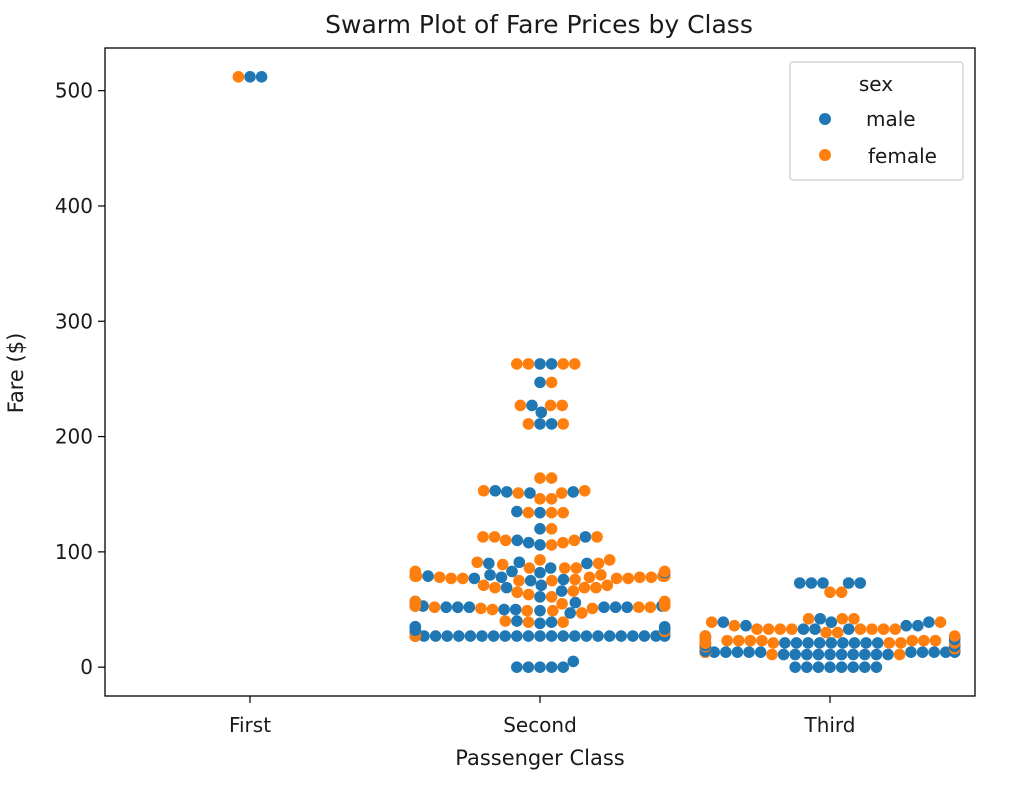  I want to click on y-tick-label: 500, so click(74, 91).